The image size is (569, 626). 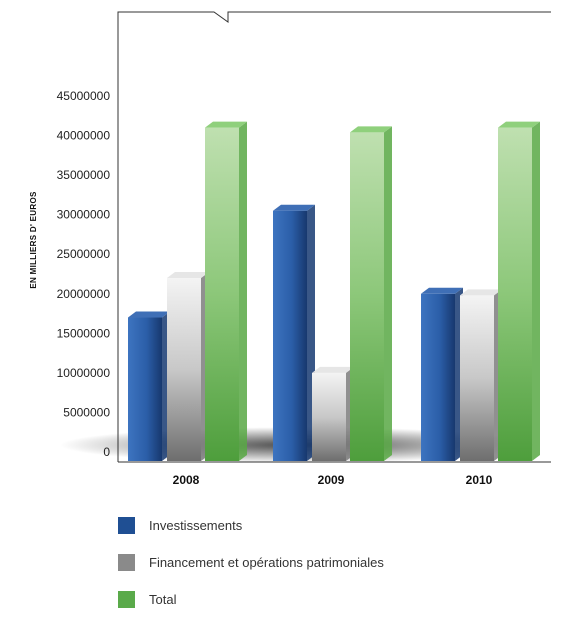 What do you see at coordinates (84, 294) in the screenshot?
I see `y-tick-label: 20000000` at bounding box center [84, 294].